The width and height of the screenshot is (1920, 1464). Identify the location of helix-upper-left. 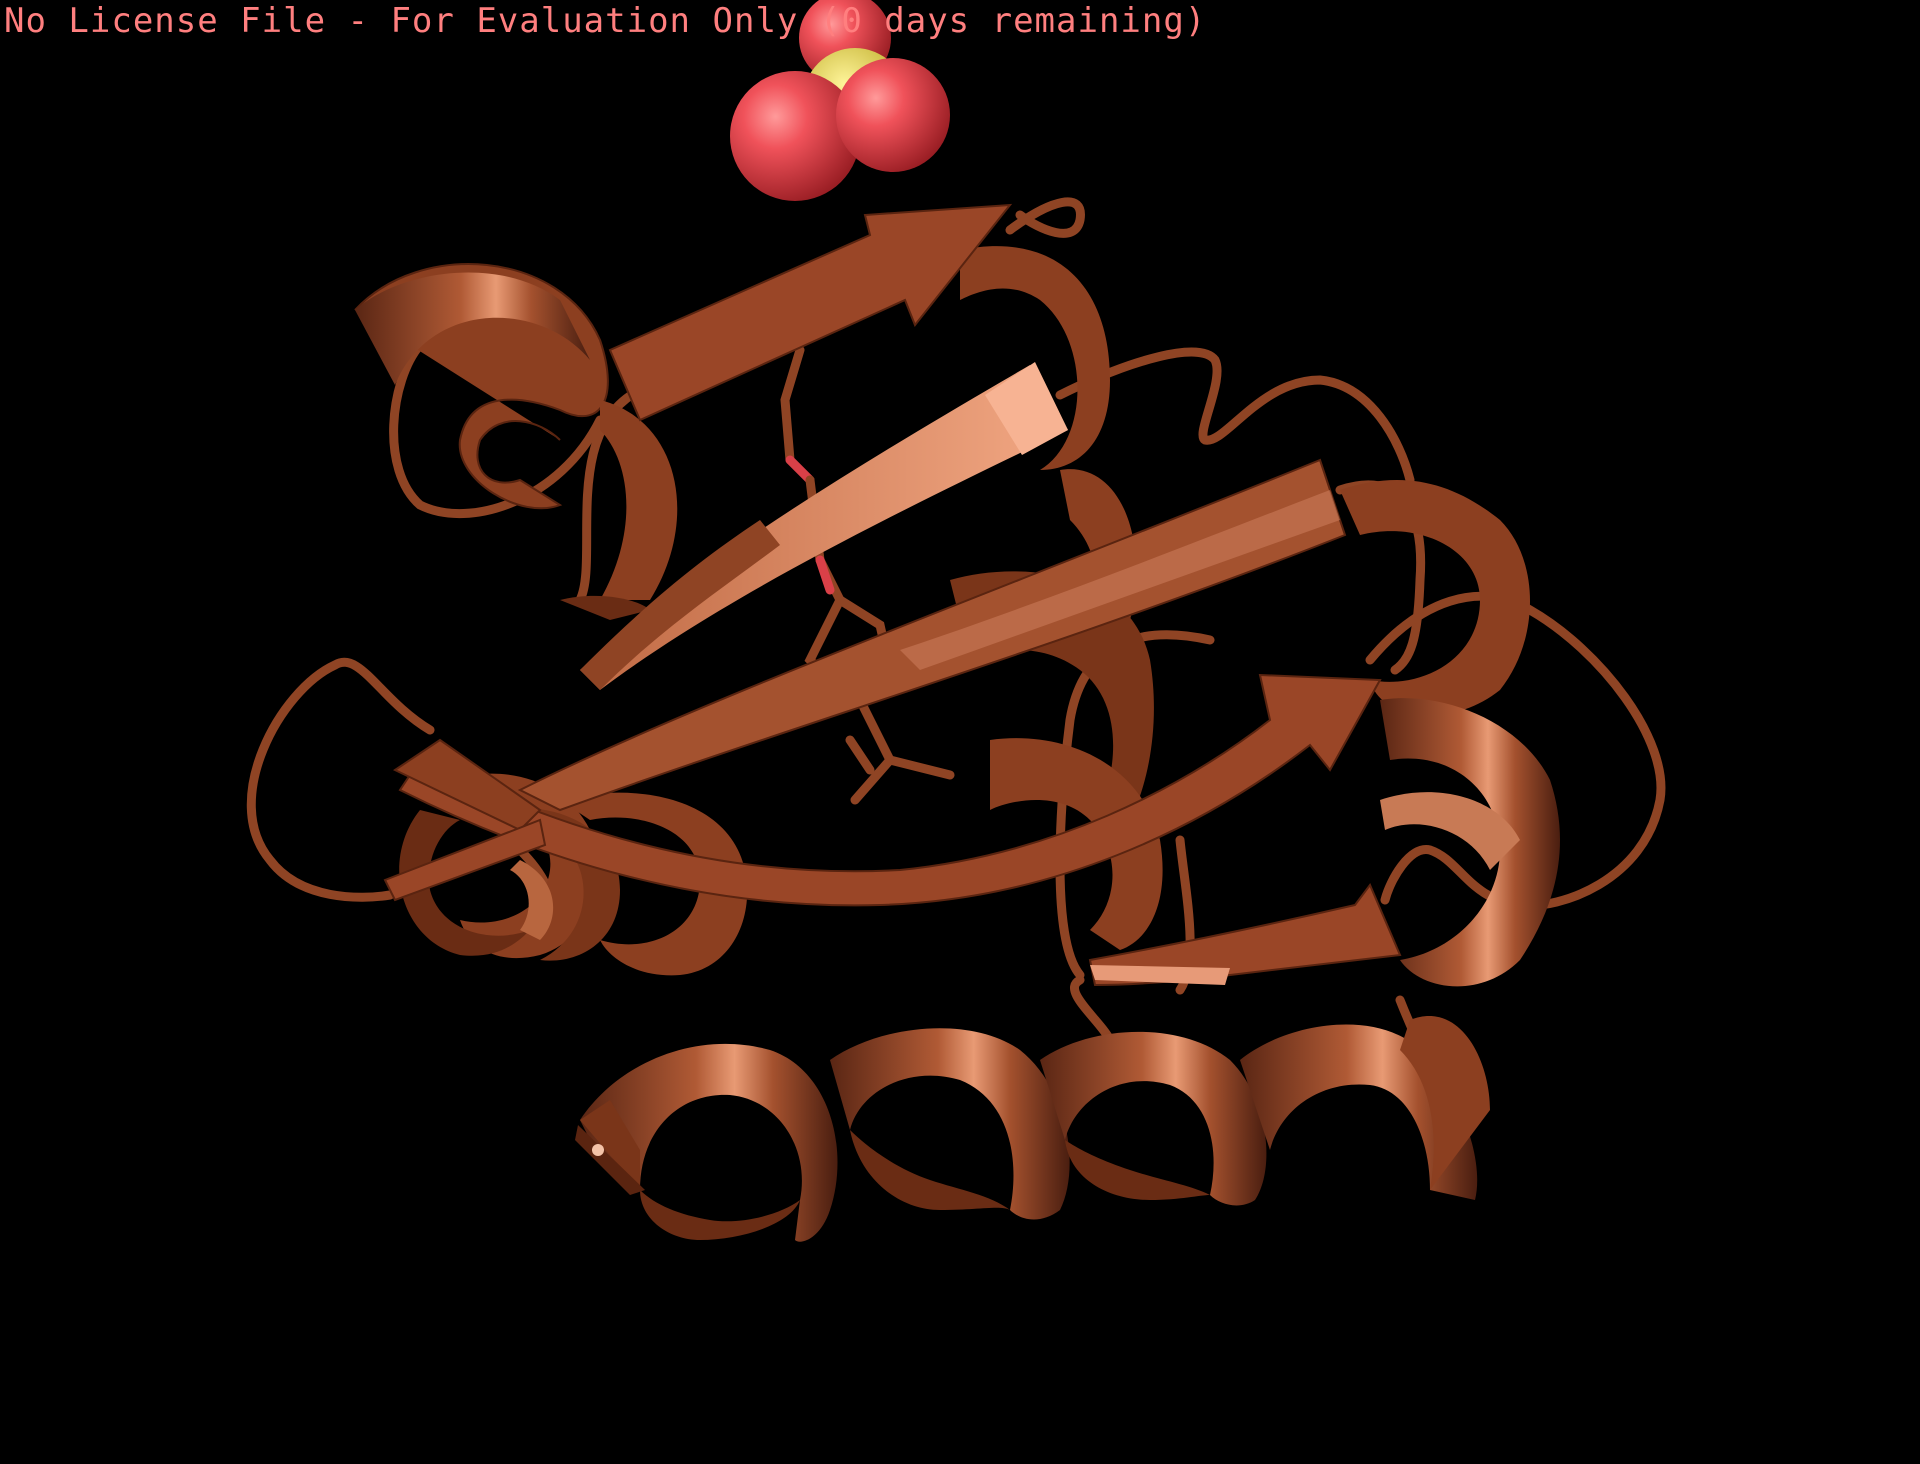
(516, 441).